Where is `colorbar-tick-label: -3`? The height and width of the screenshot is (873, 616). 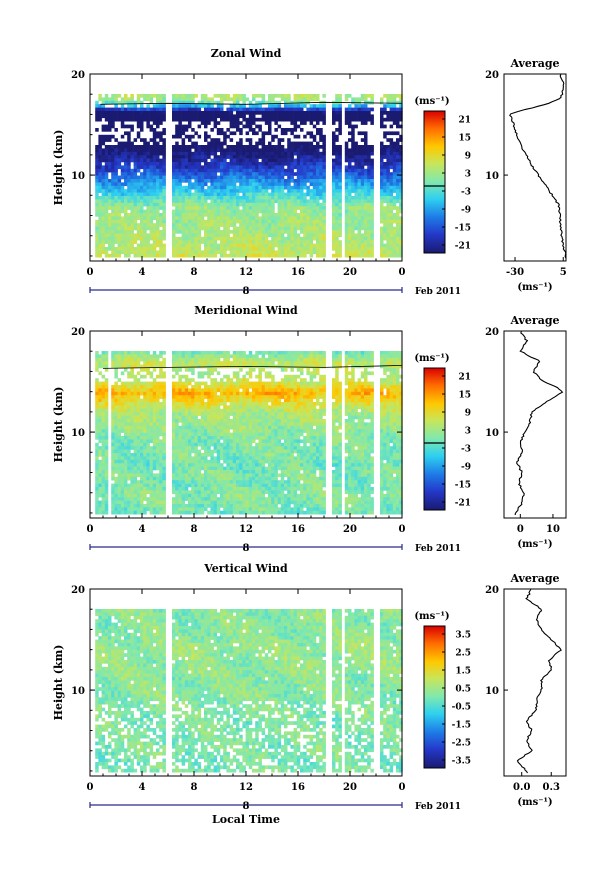
colorbar-tick-label: -3 is located at coordinates (466, 193).